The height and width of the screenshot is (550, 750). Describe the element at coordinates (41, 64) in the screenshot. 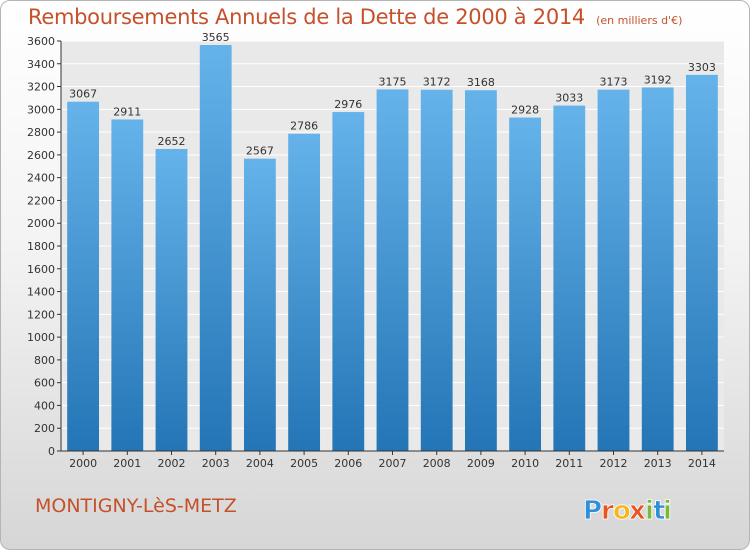

I see `y-tick-label: 3400` at that location.